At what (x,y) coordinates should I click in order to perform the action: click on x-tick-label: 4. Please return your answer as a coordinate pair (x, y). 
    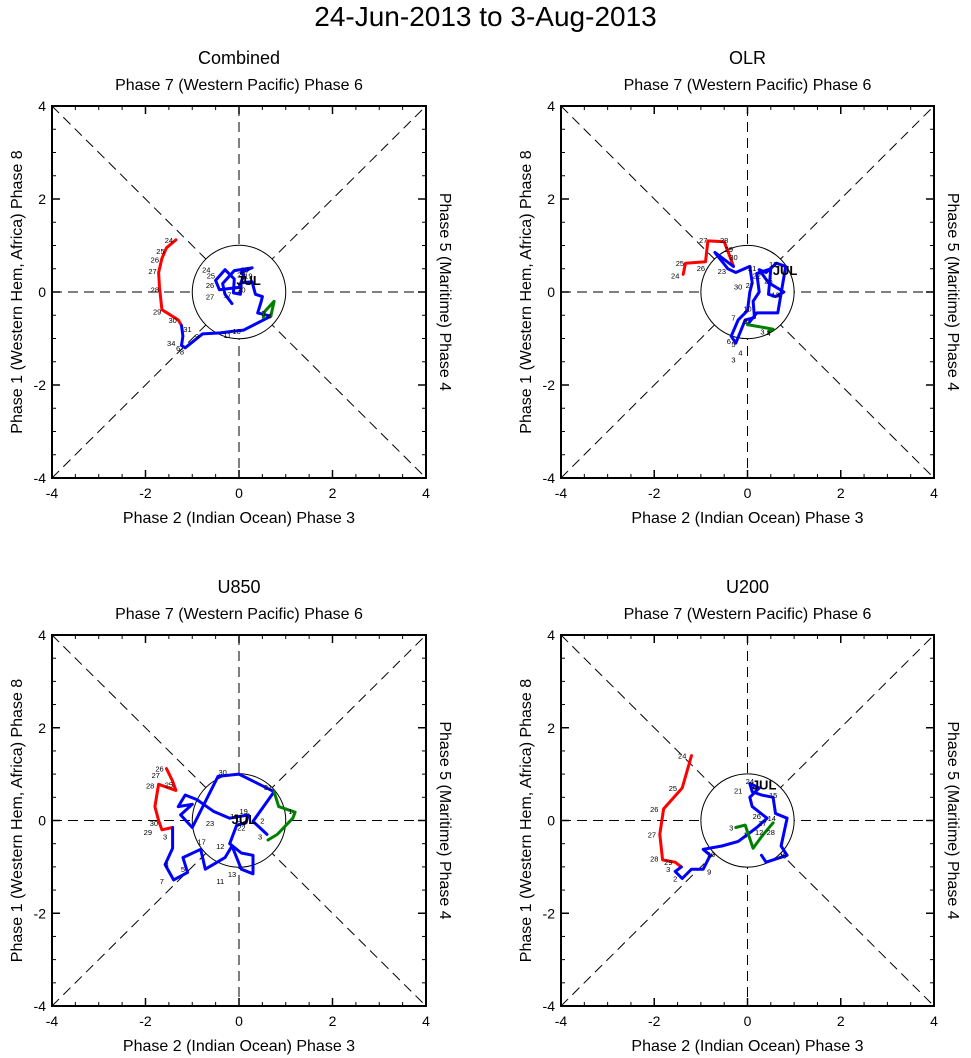
    Looking at the image, I should click on (426, 1021).